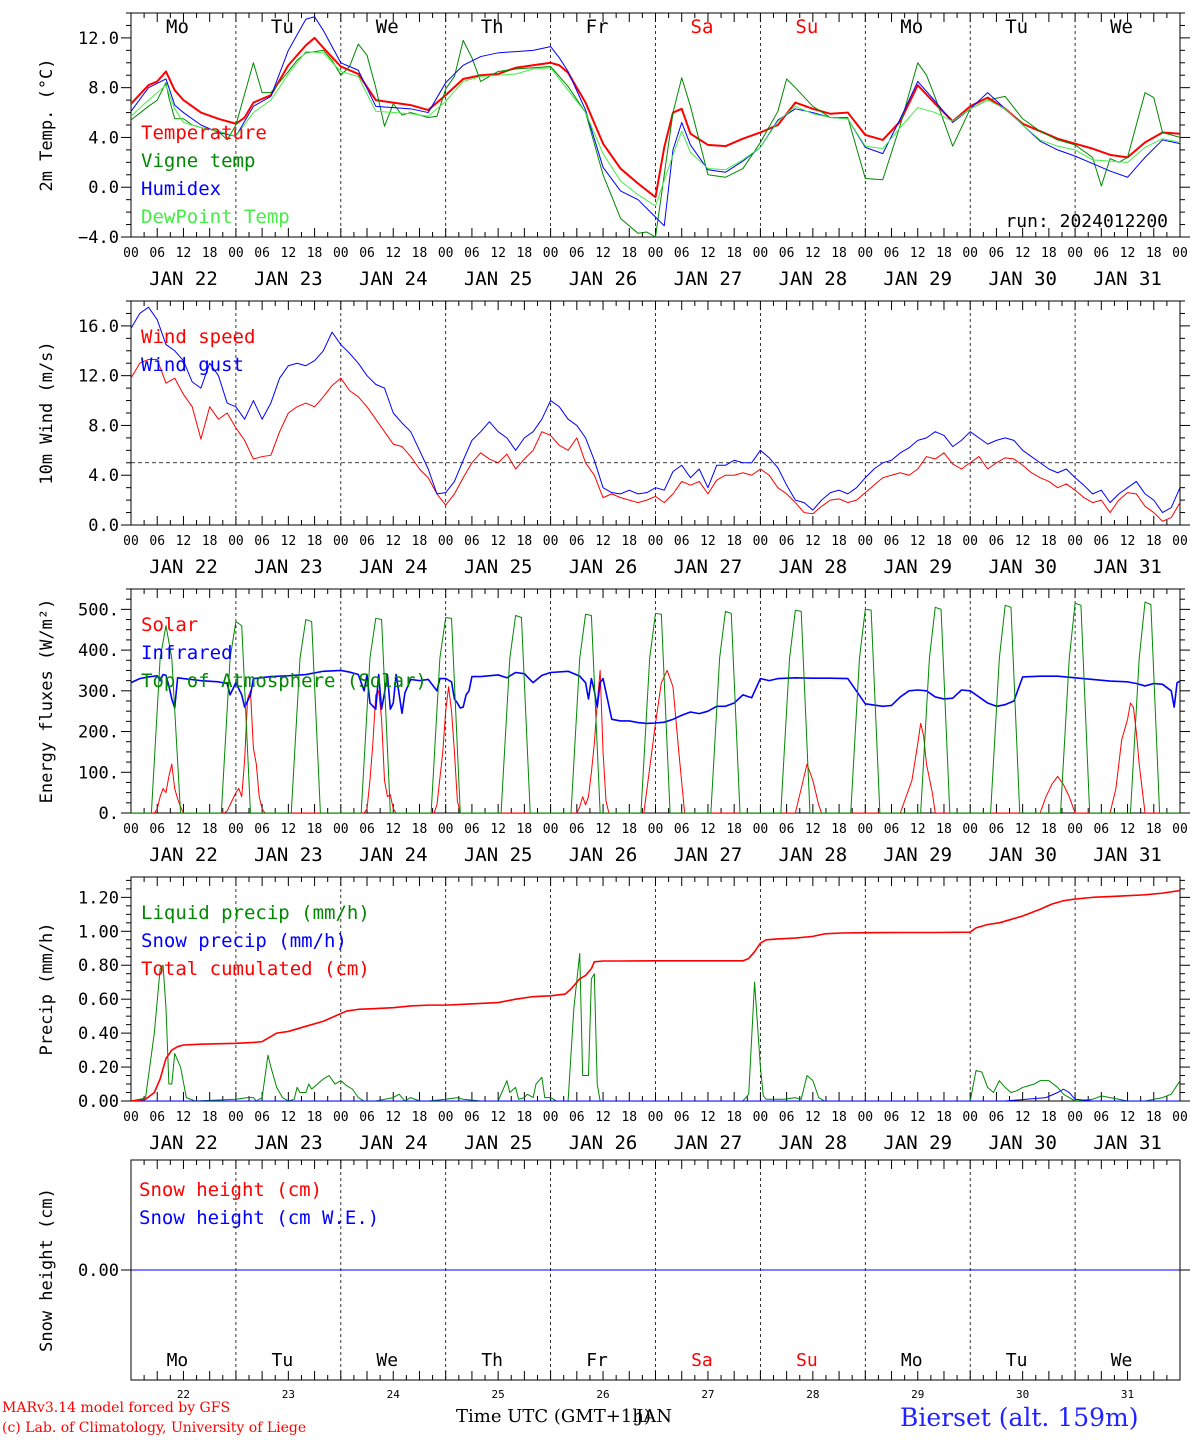 The image size is (1194, 1440). I want to click on day-number-label: 30, so click(1022, 1394).